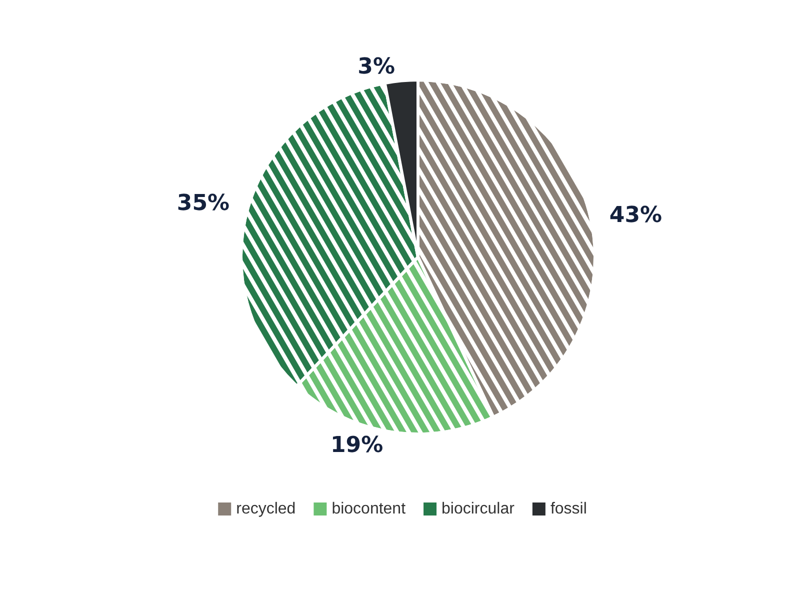 Image resolution: width=805 pixels, height=600 pixels. Describe the element at coordinates (203, 203) in the screenshot. I see `data-label: 35%` at that location.